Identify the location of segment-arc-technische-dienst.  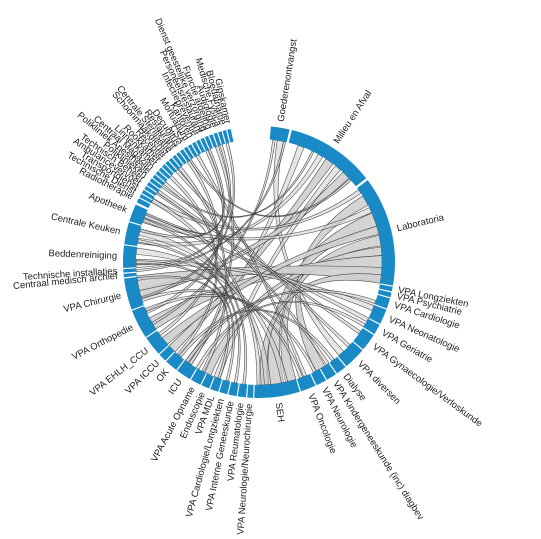
(146, 199).